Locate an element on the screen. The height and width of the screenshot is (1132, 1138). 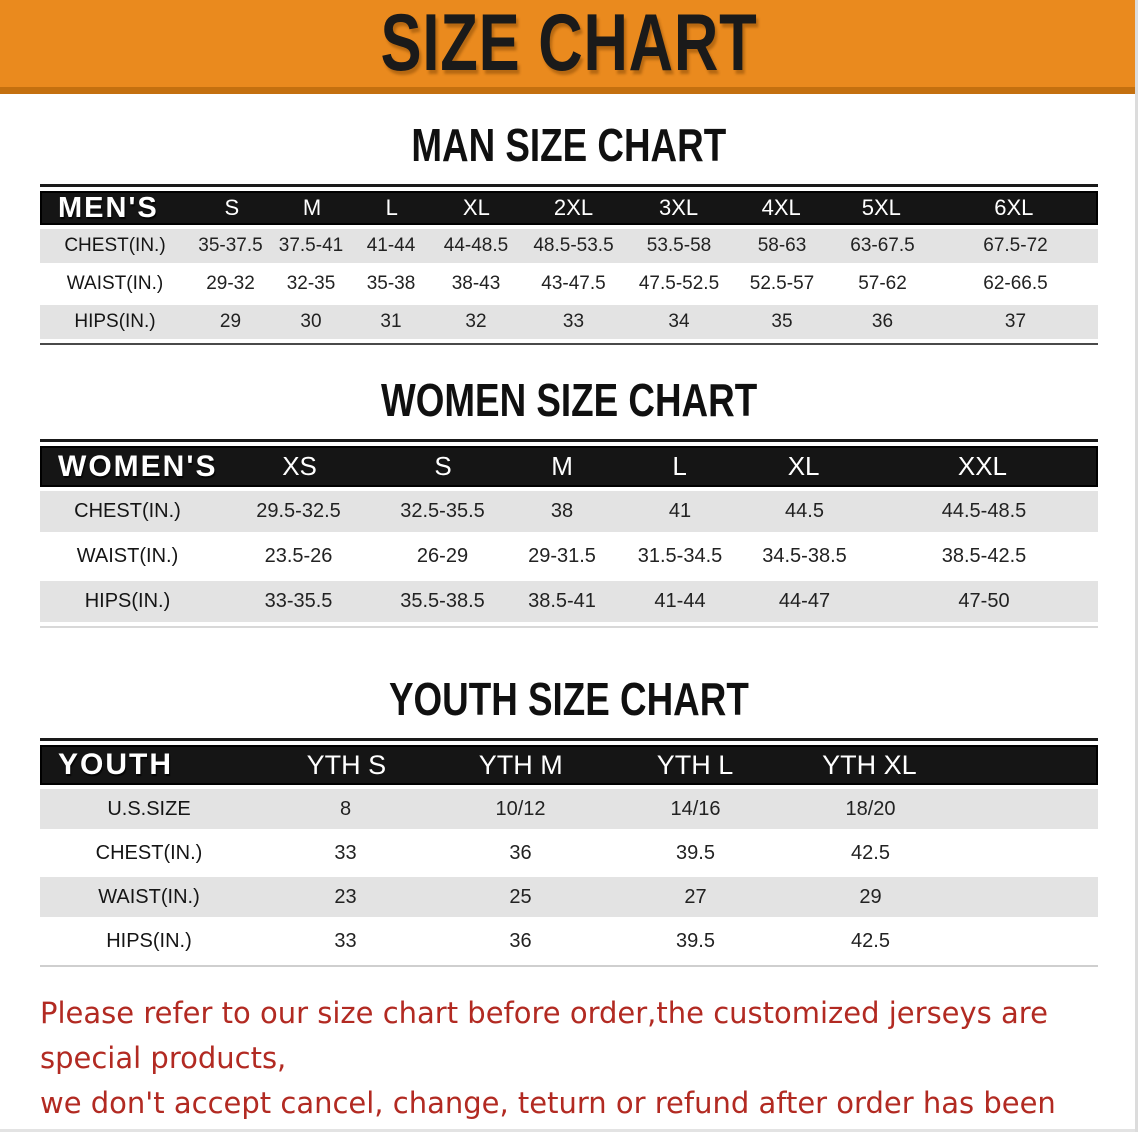
size-cell: 32 is located at coordinates (476, 321).